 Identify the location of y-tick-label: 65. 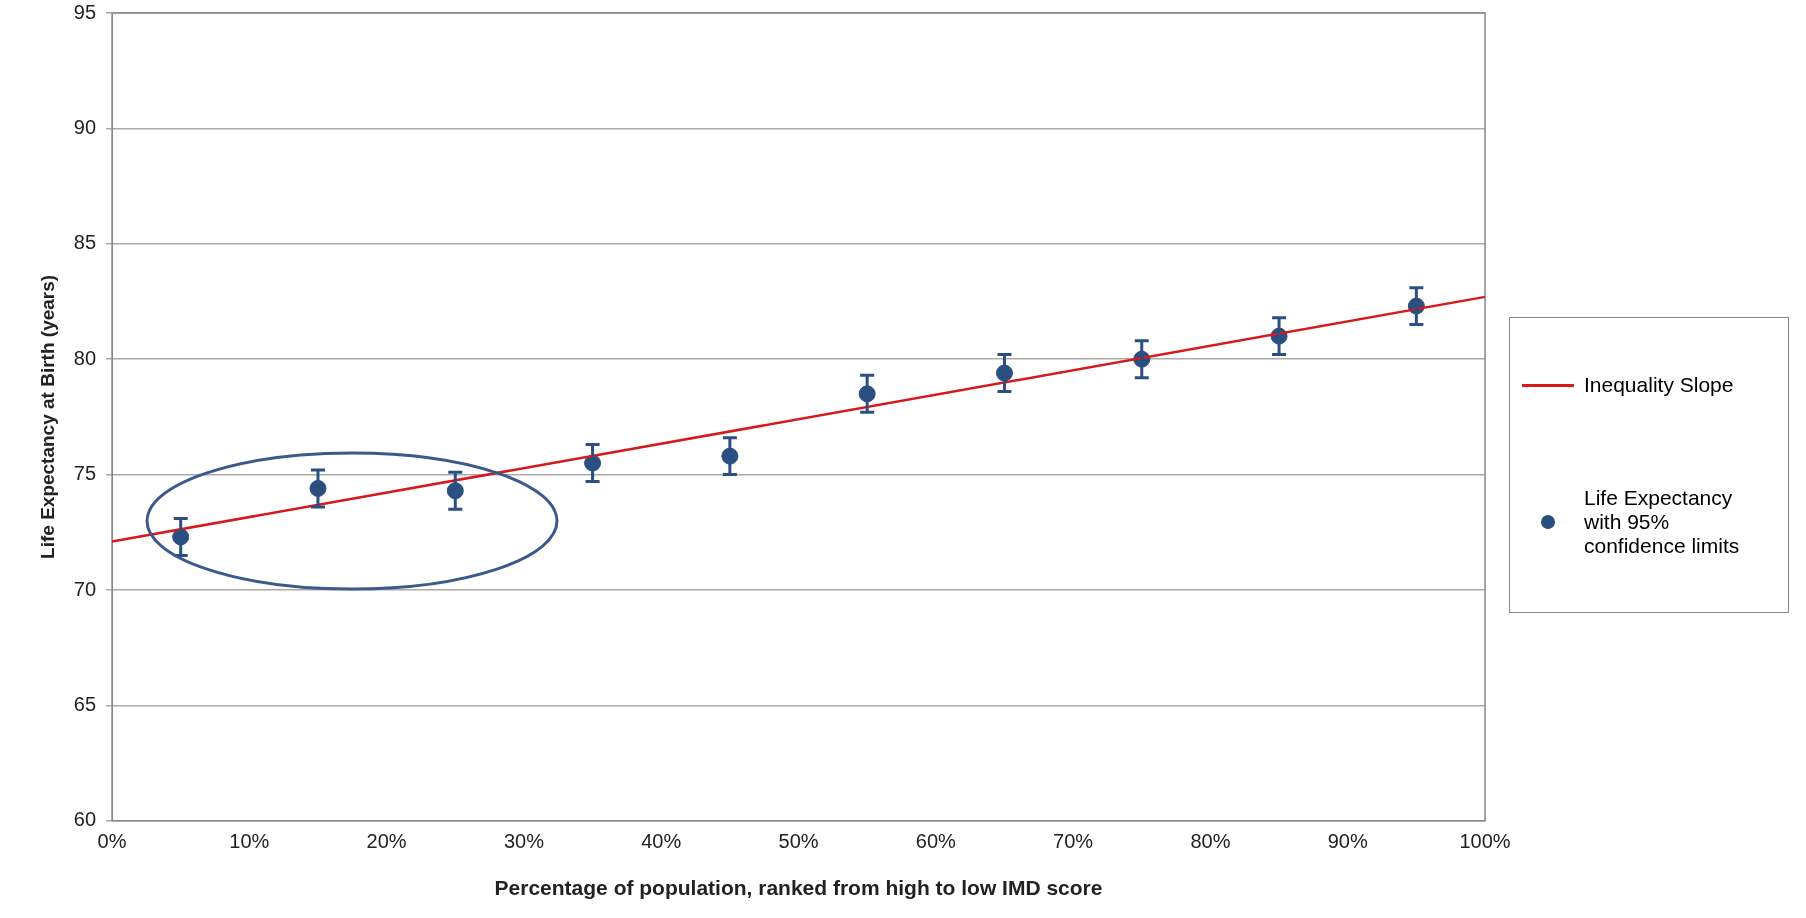
(85, 703).